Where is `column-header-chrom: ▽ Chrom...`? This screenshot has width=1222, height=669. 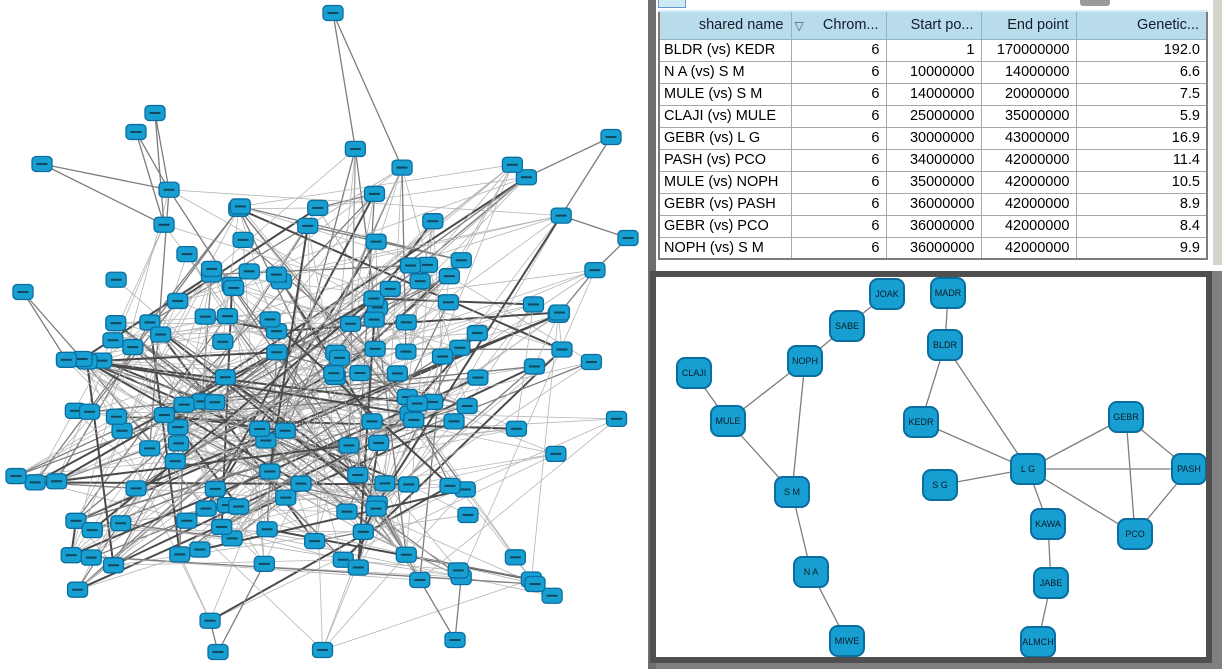 column-header-chrom: ▽ Chrom... is located at coordinates (838, 25).